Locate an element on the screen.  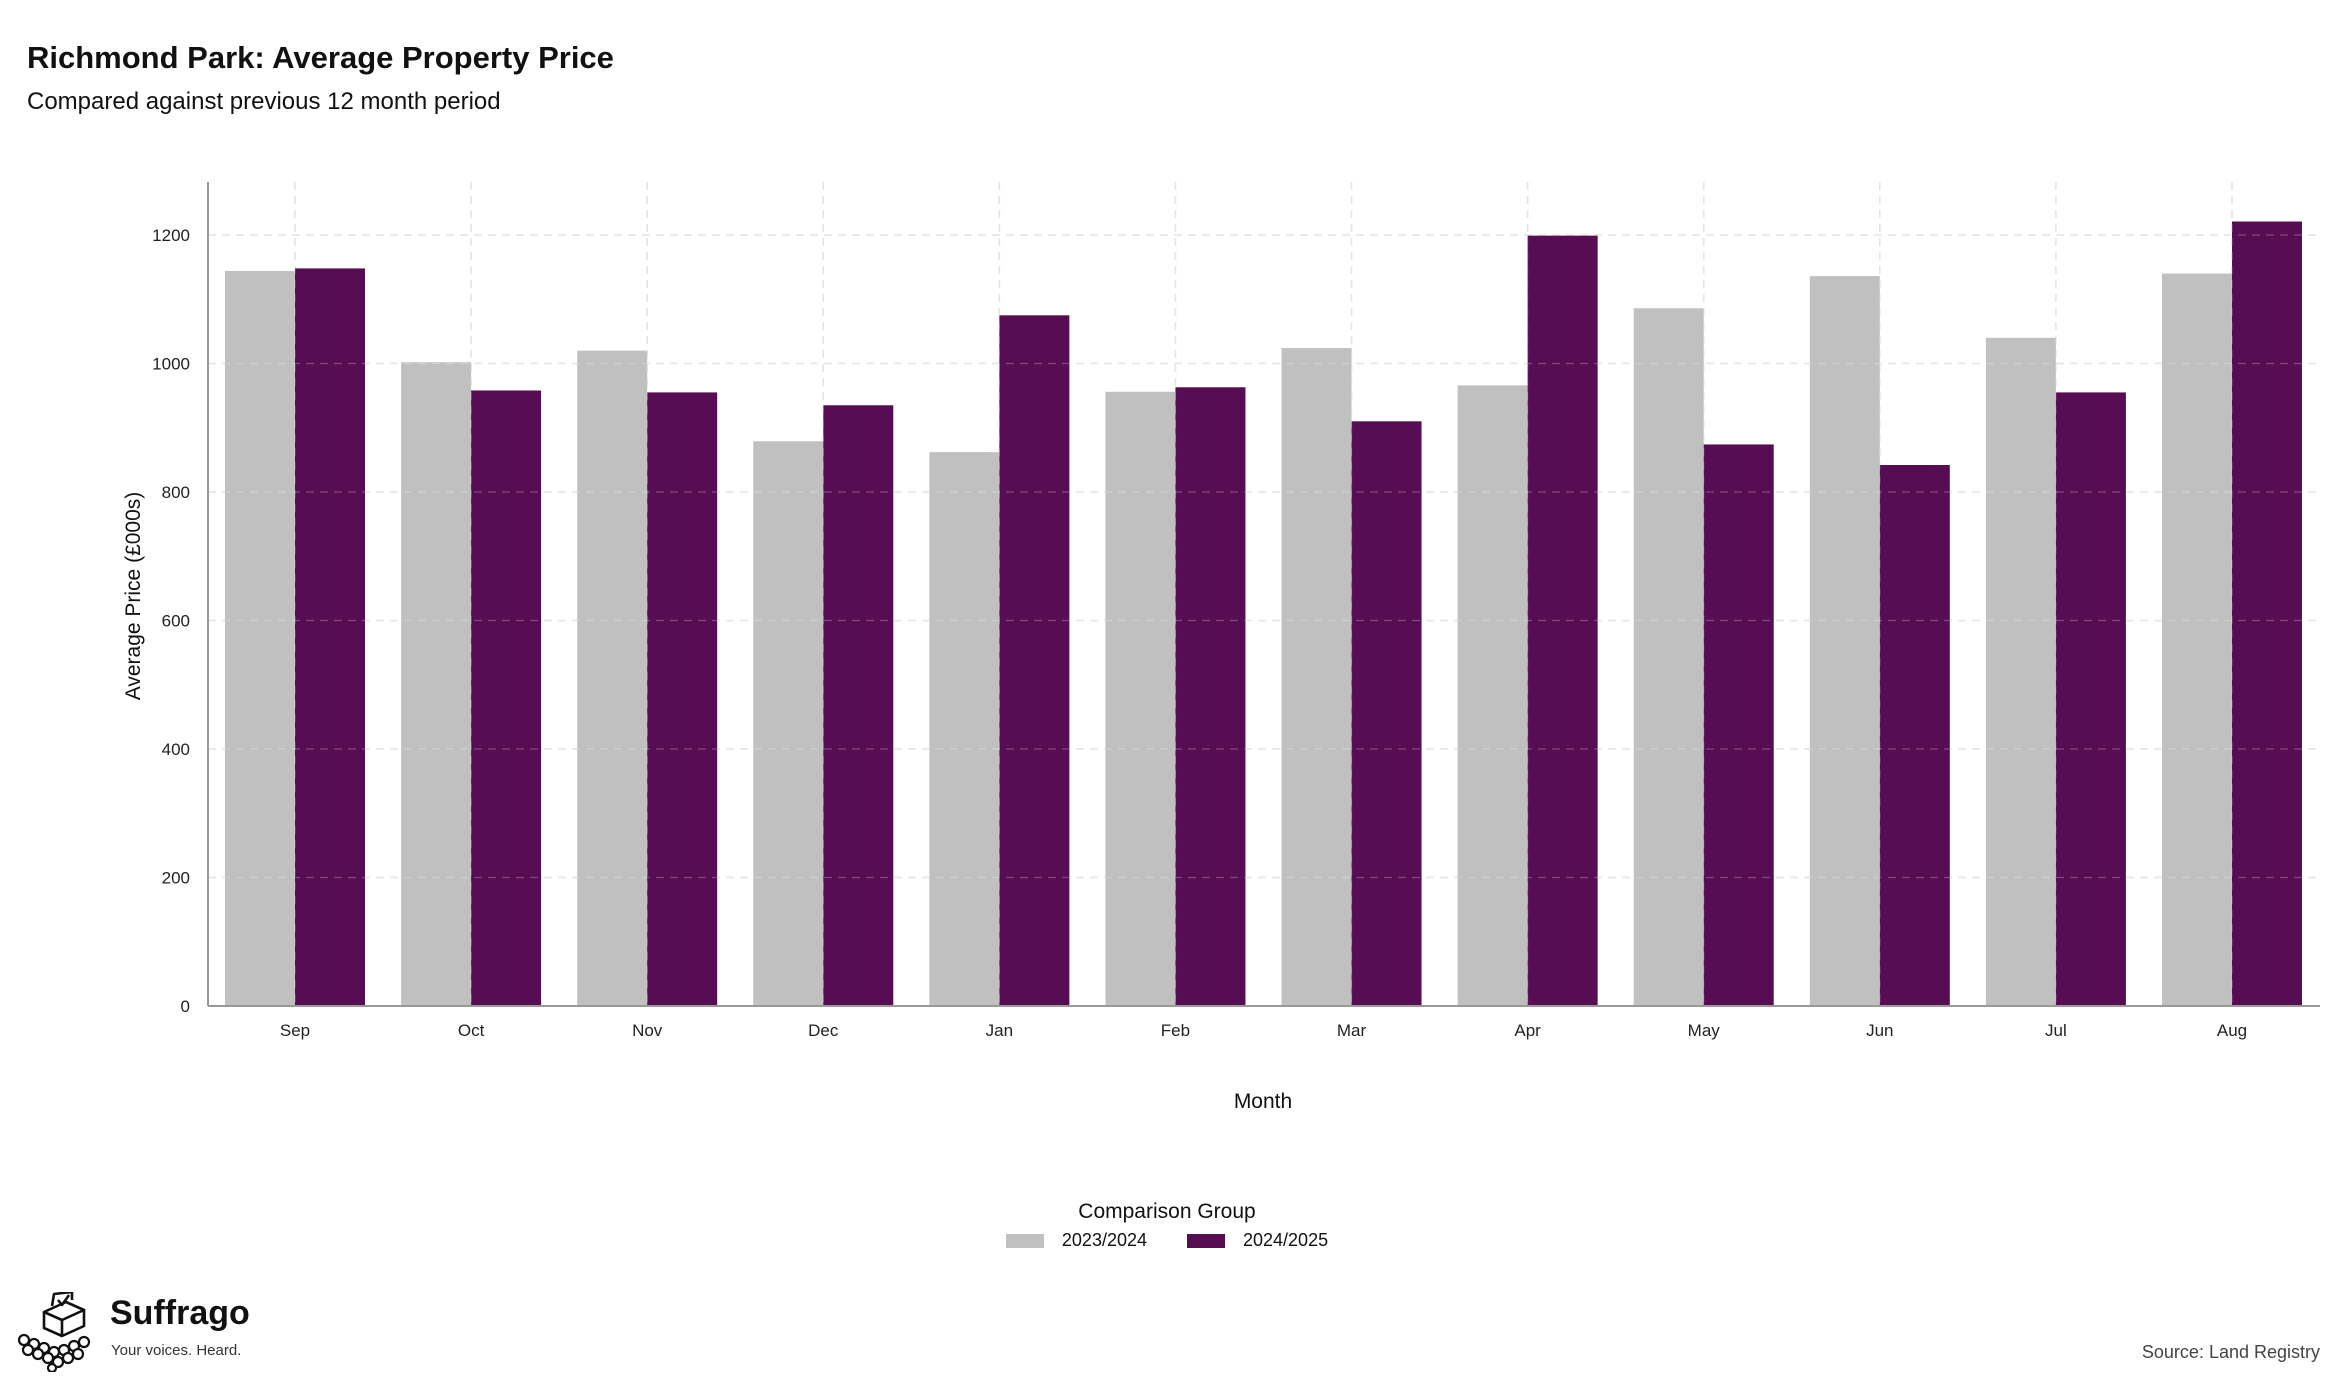
x-tick-label: Jul is located at coordinates (2056, 1030).